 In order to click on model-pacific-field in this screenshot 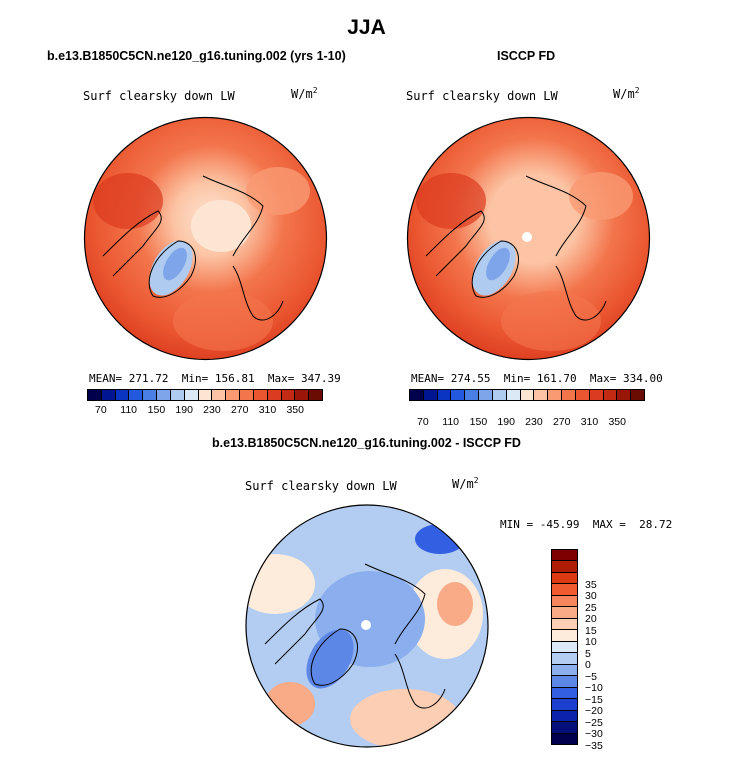, I will do `click(128, 201)`.